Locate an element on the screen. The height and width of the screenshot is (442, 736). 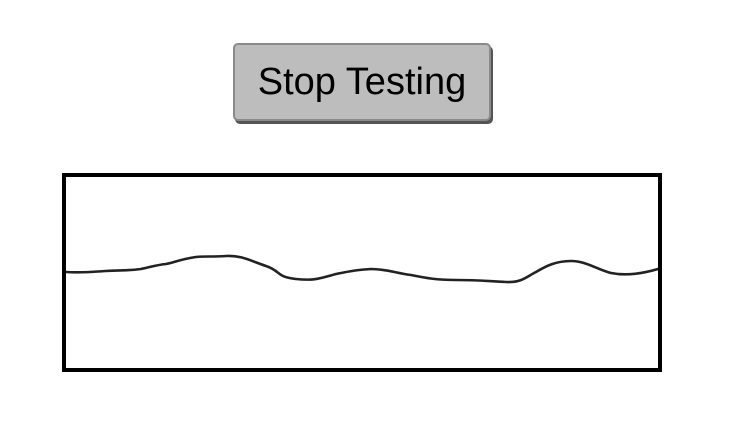
stop-testing-button: Stop Testing is located at coordinates (362, 82).